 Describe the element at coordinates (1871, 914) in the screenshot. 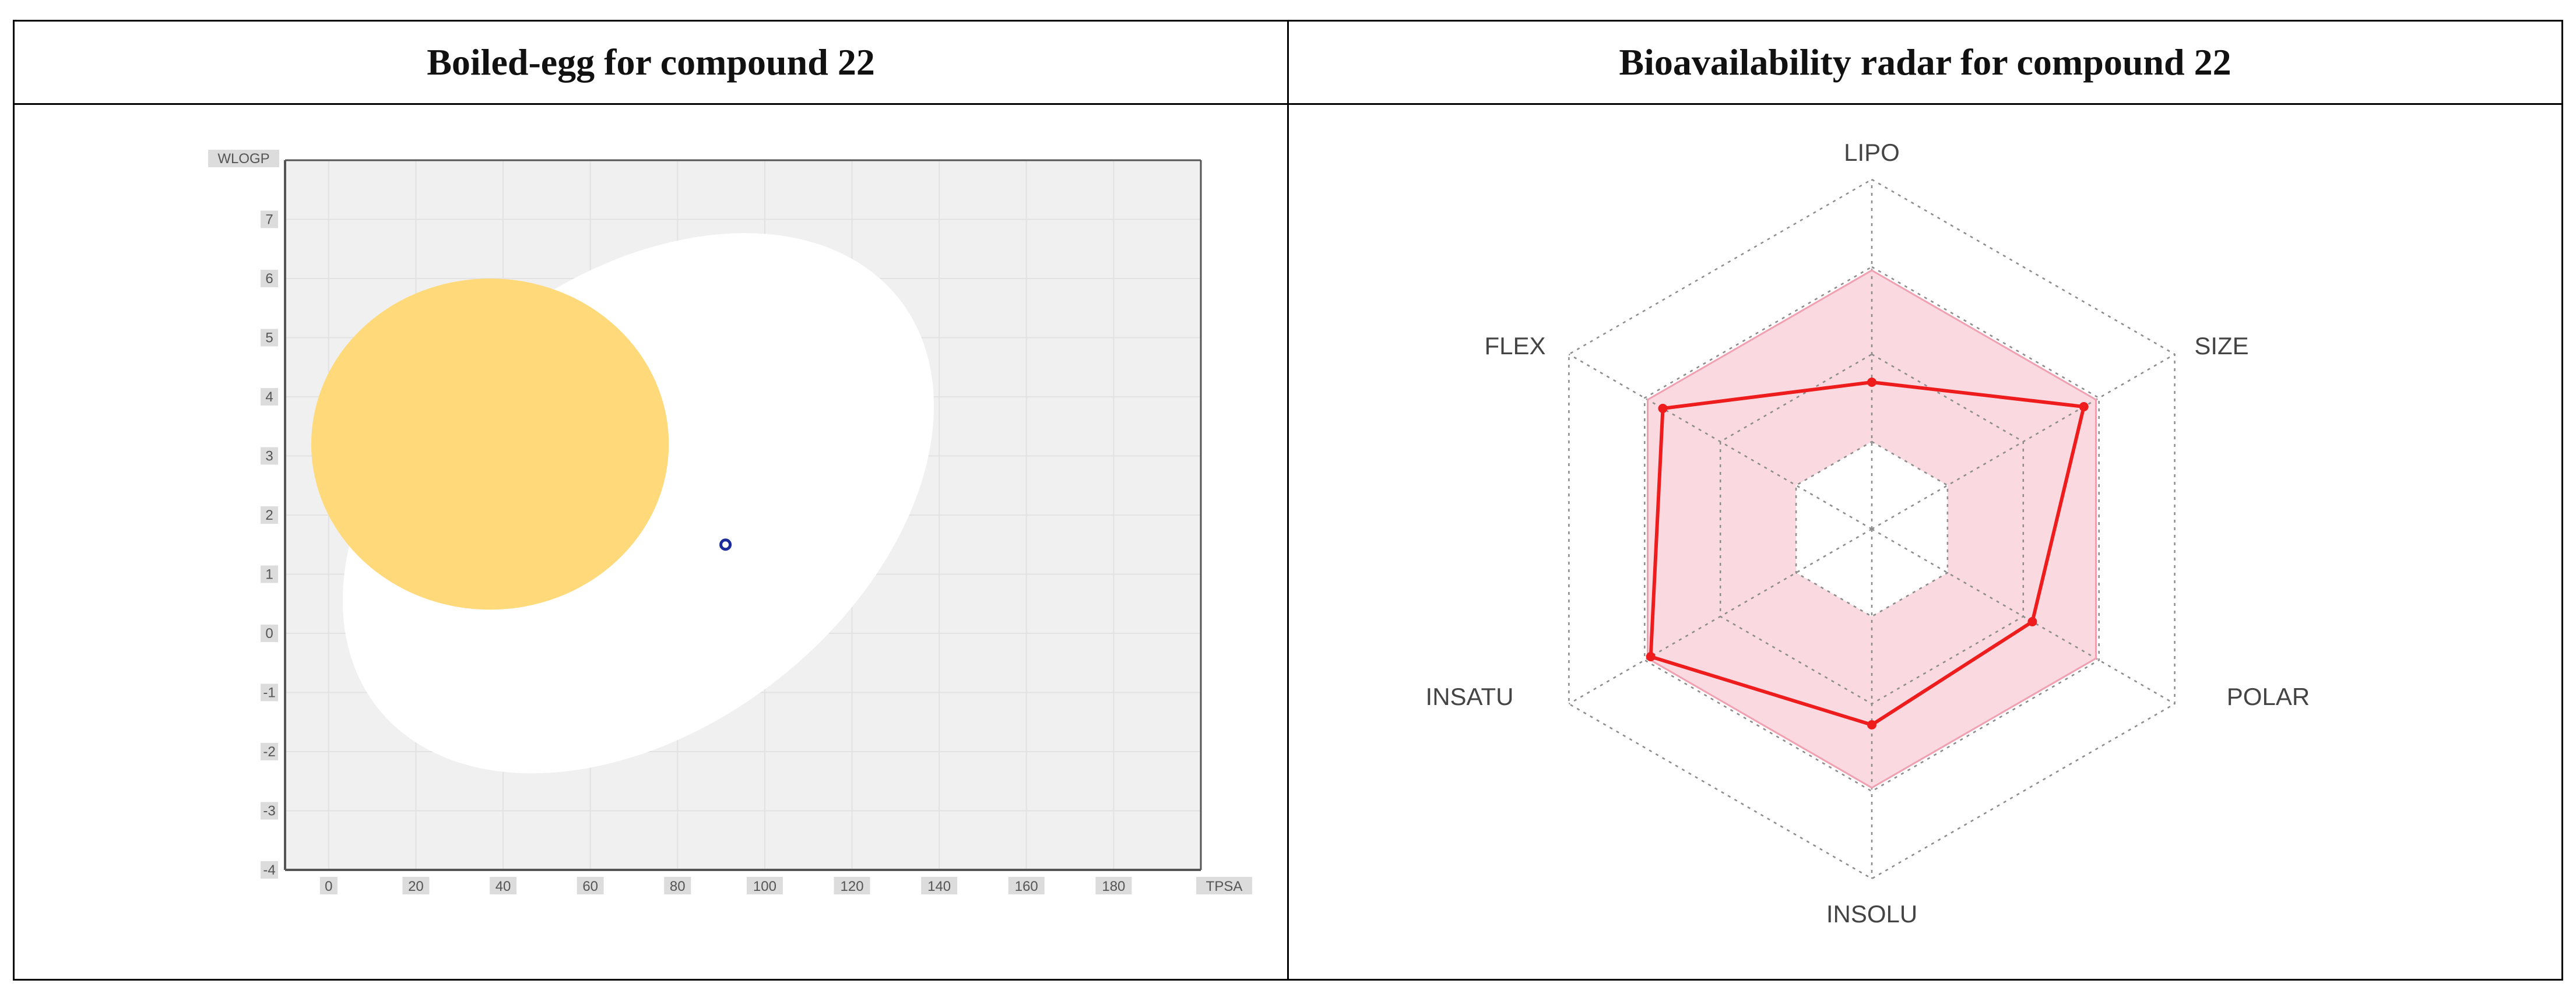

I see `radar-axis-label: INSOLU` at that location.